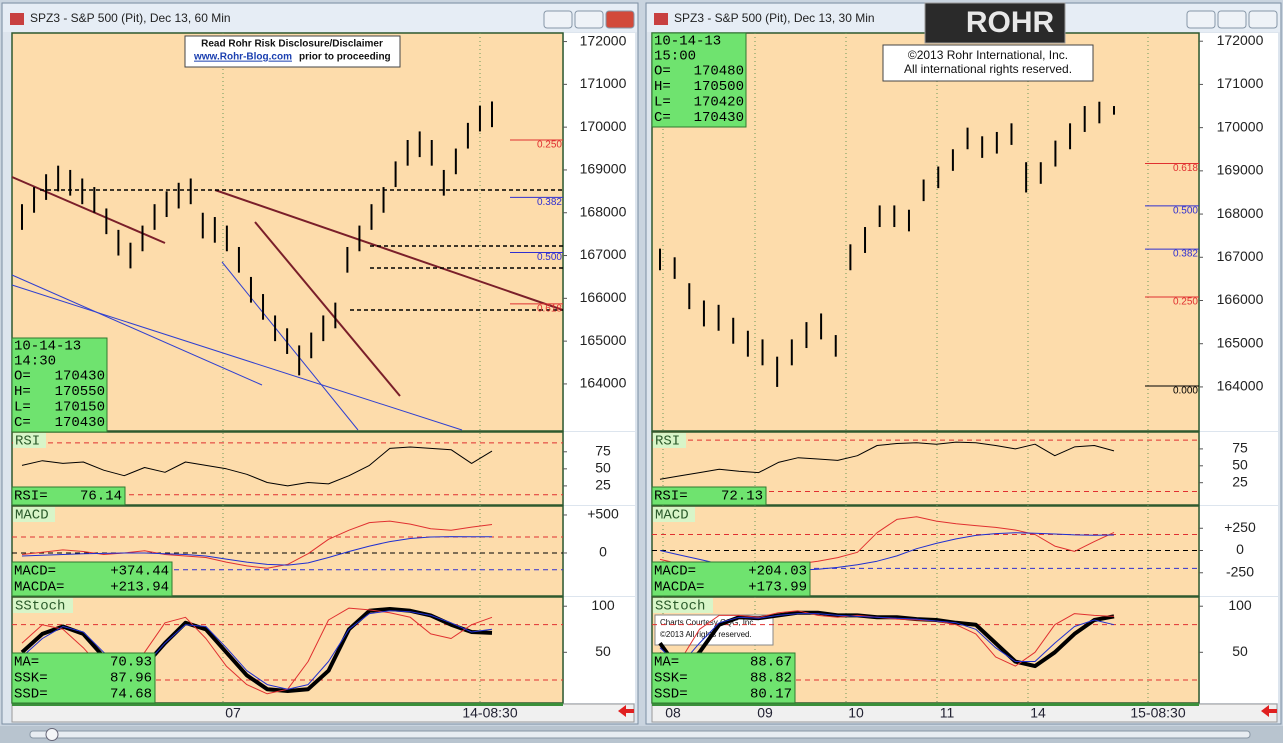 This screenshot has width=1283, height=743. What do you see at coordinates (242, 57) in the screenshot?
I see `notice-link: www.Rohr-Blog.com` at bounding box center [242, 57].